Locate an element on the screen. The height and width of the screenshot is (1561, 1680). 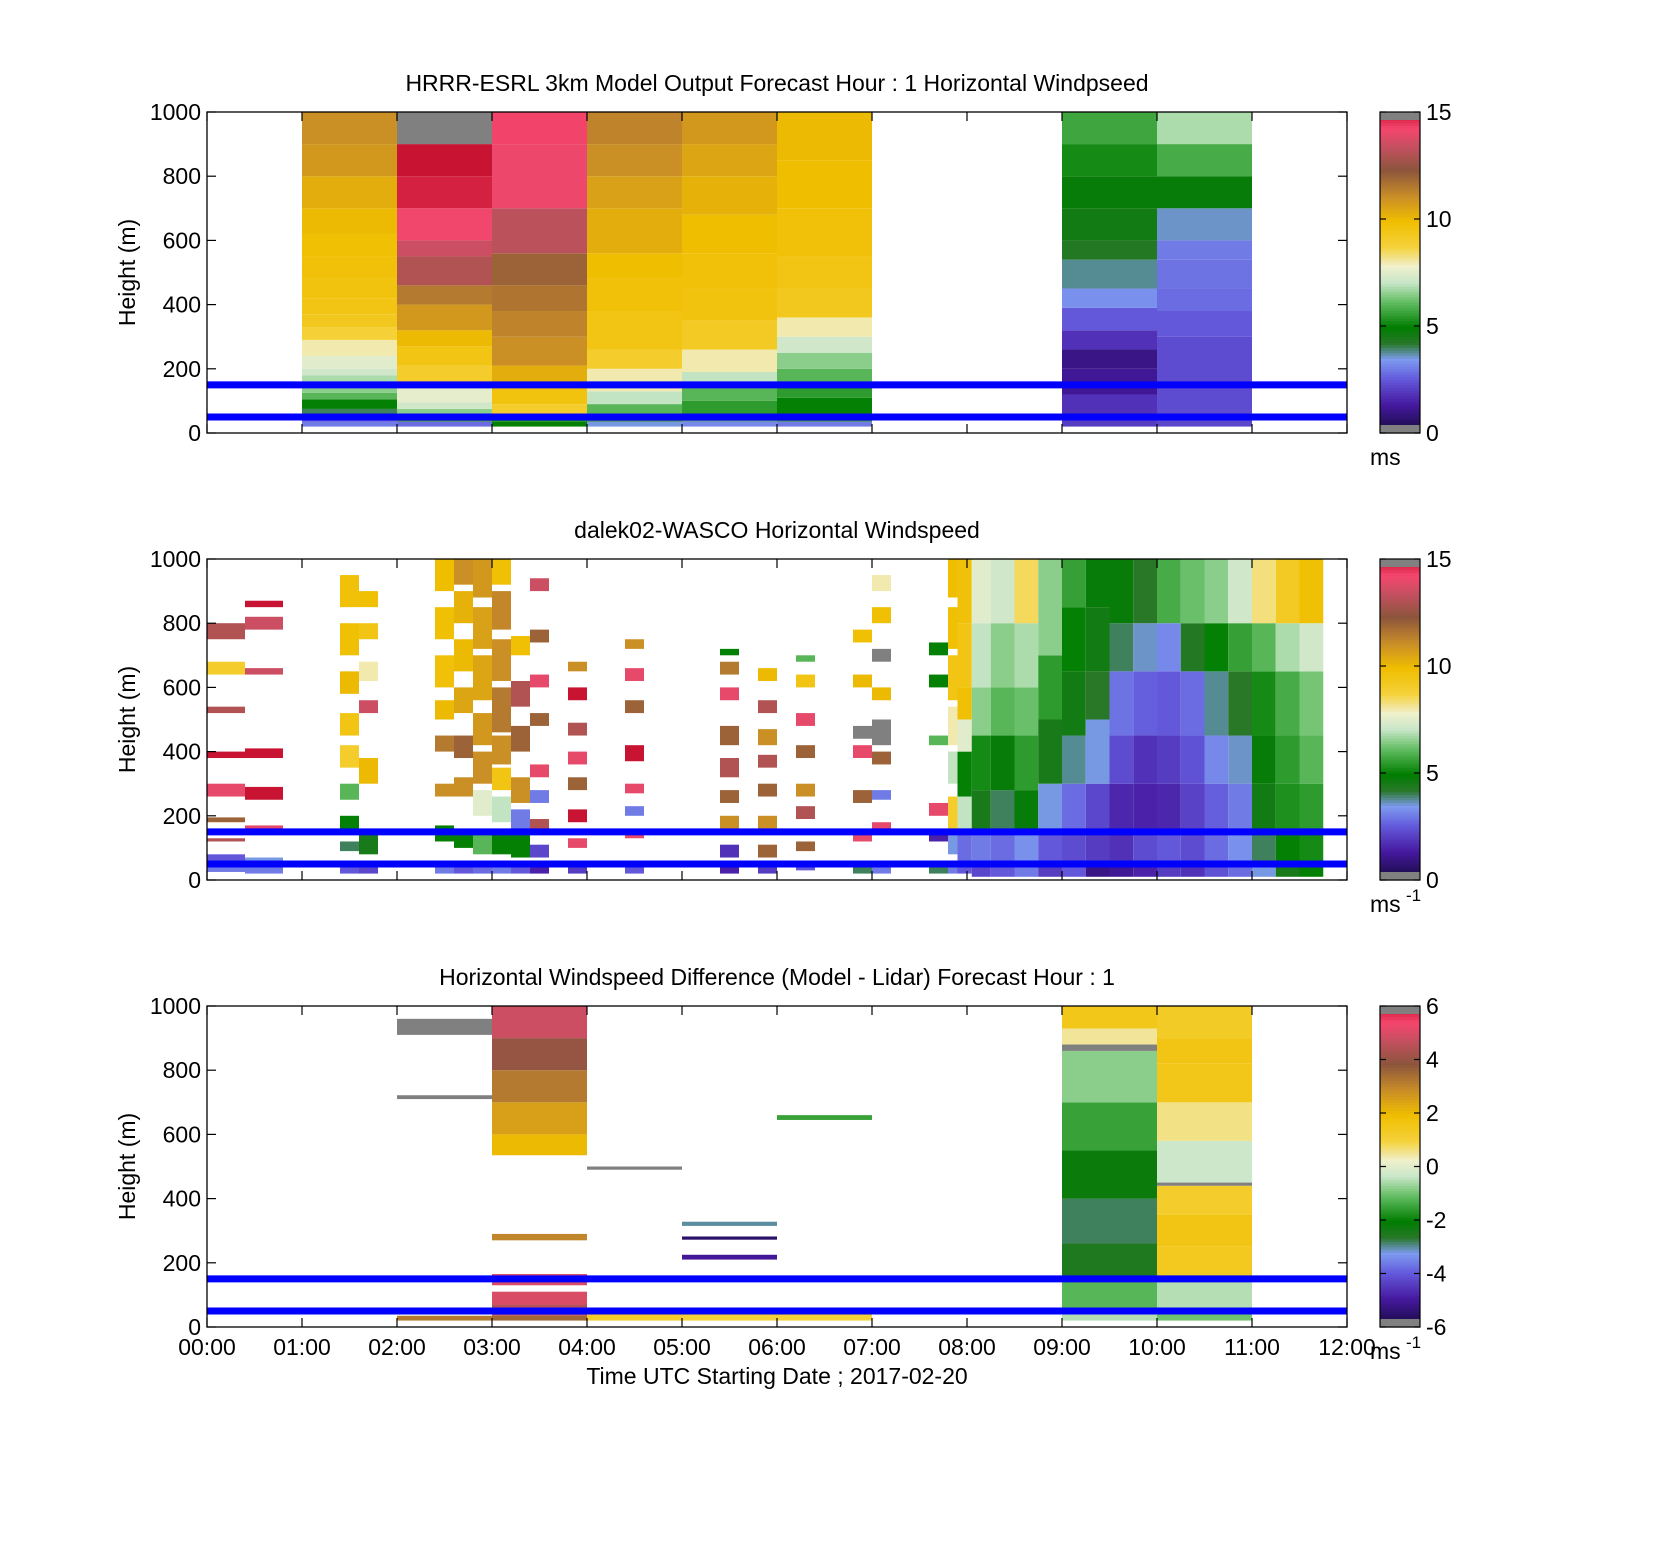
x-tick-label: 05:00 is located at coordinates (682, 1347).